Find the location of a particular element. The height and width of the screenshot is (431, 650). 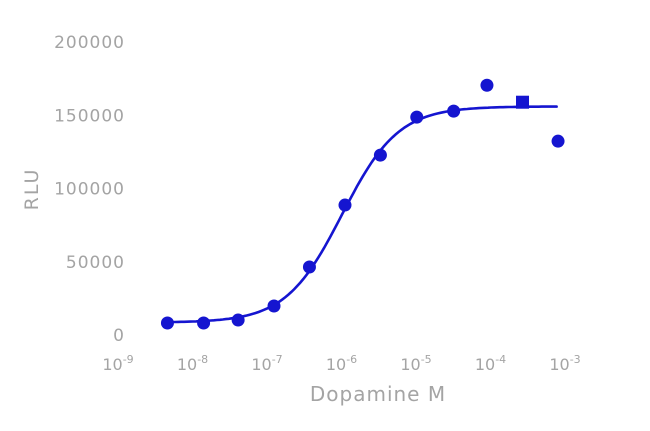

x-tick-label: 10⁻⁴ is located at coordinates (490, 363).